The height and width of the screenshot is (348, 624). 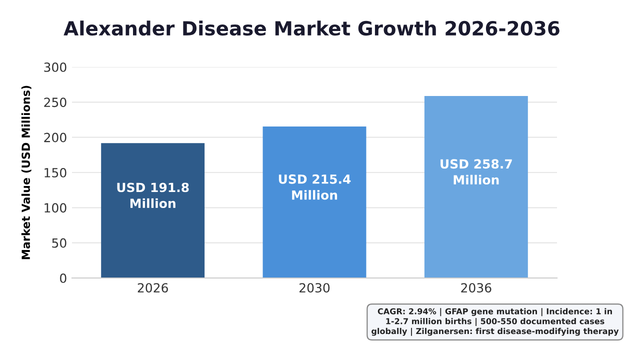 What do you see at coordinates (153, 288) in the screenshot?
I see `x-tick-label: 2026` at bounding box center [153, 288].